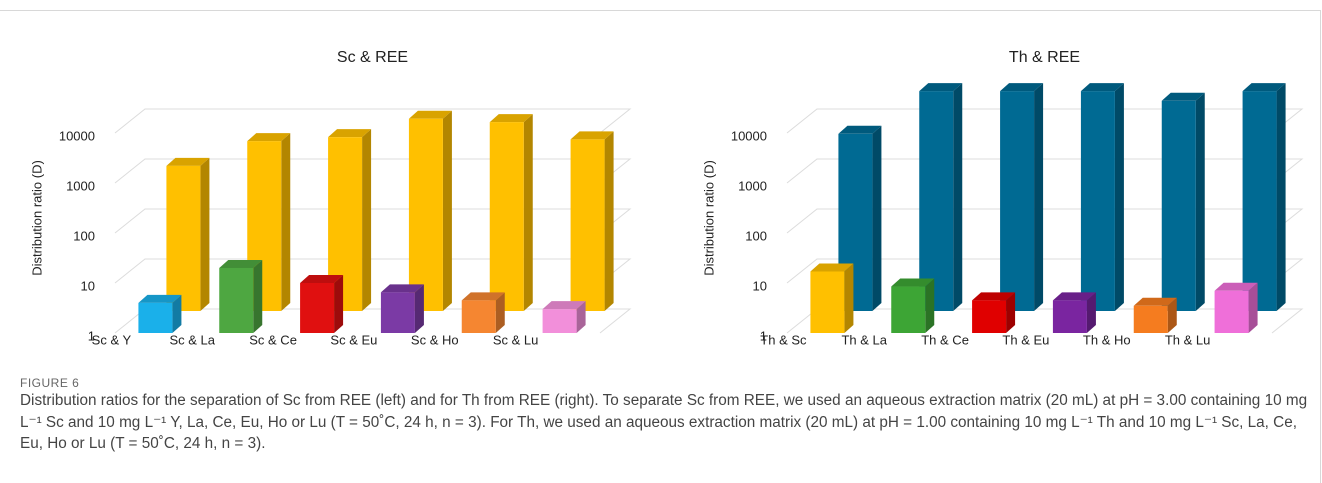  I want to click on y-tick-label: 10000, so click(749, 135).